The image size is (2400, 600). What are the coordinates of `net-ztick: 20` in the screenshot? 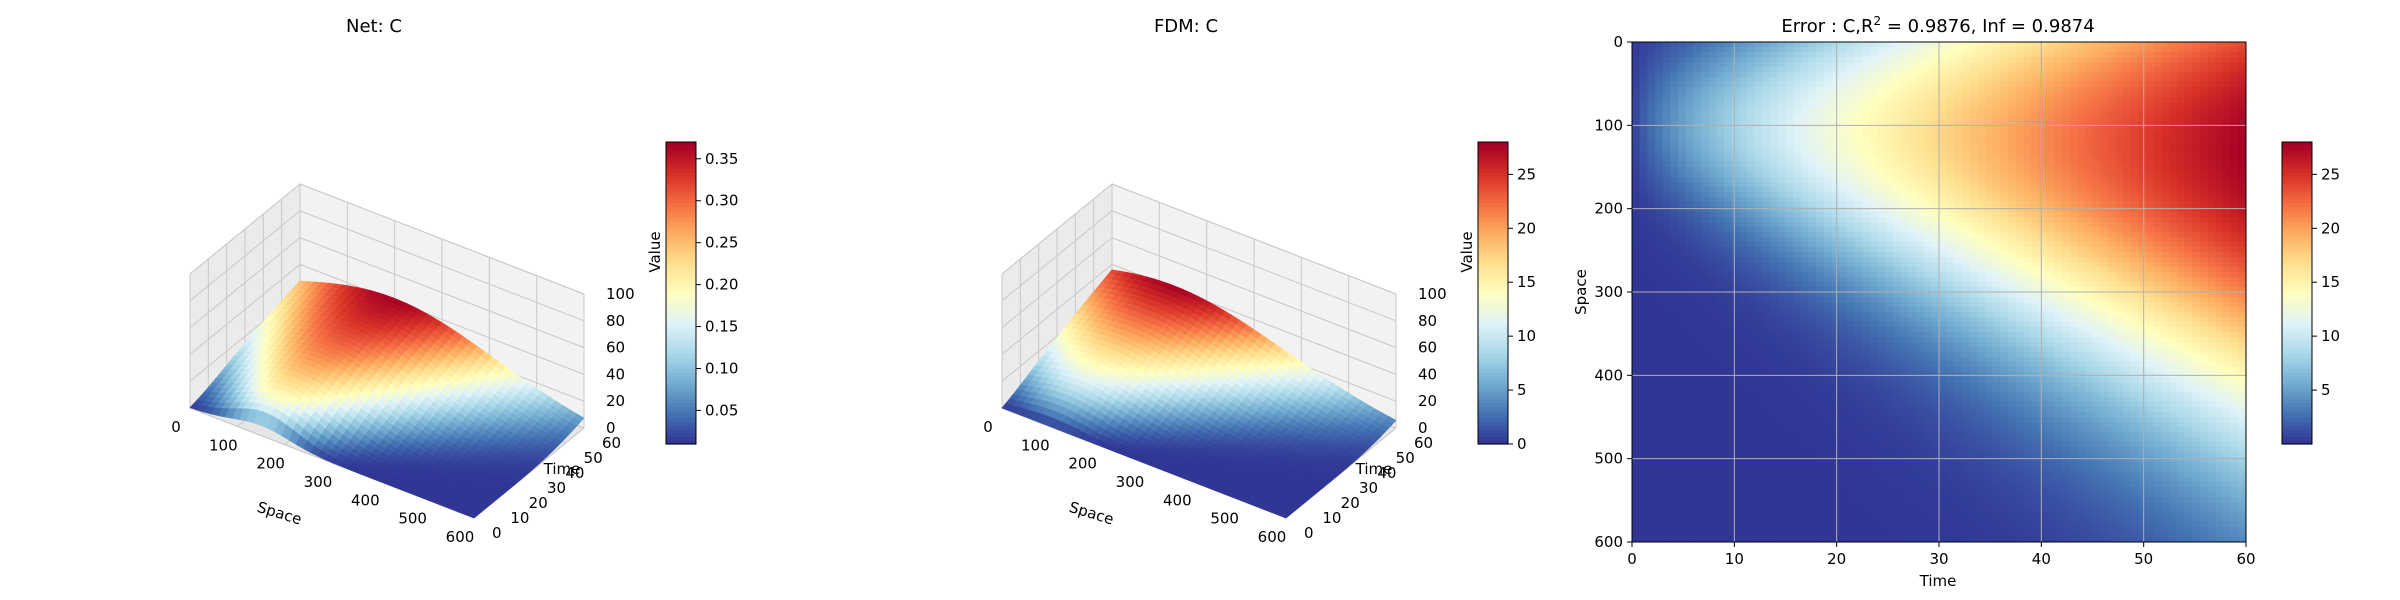 It's located at (615, 401).